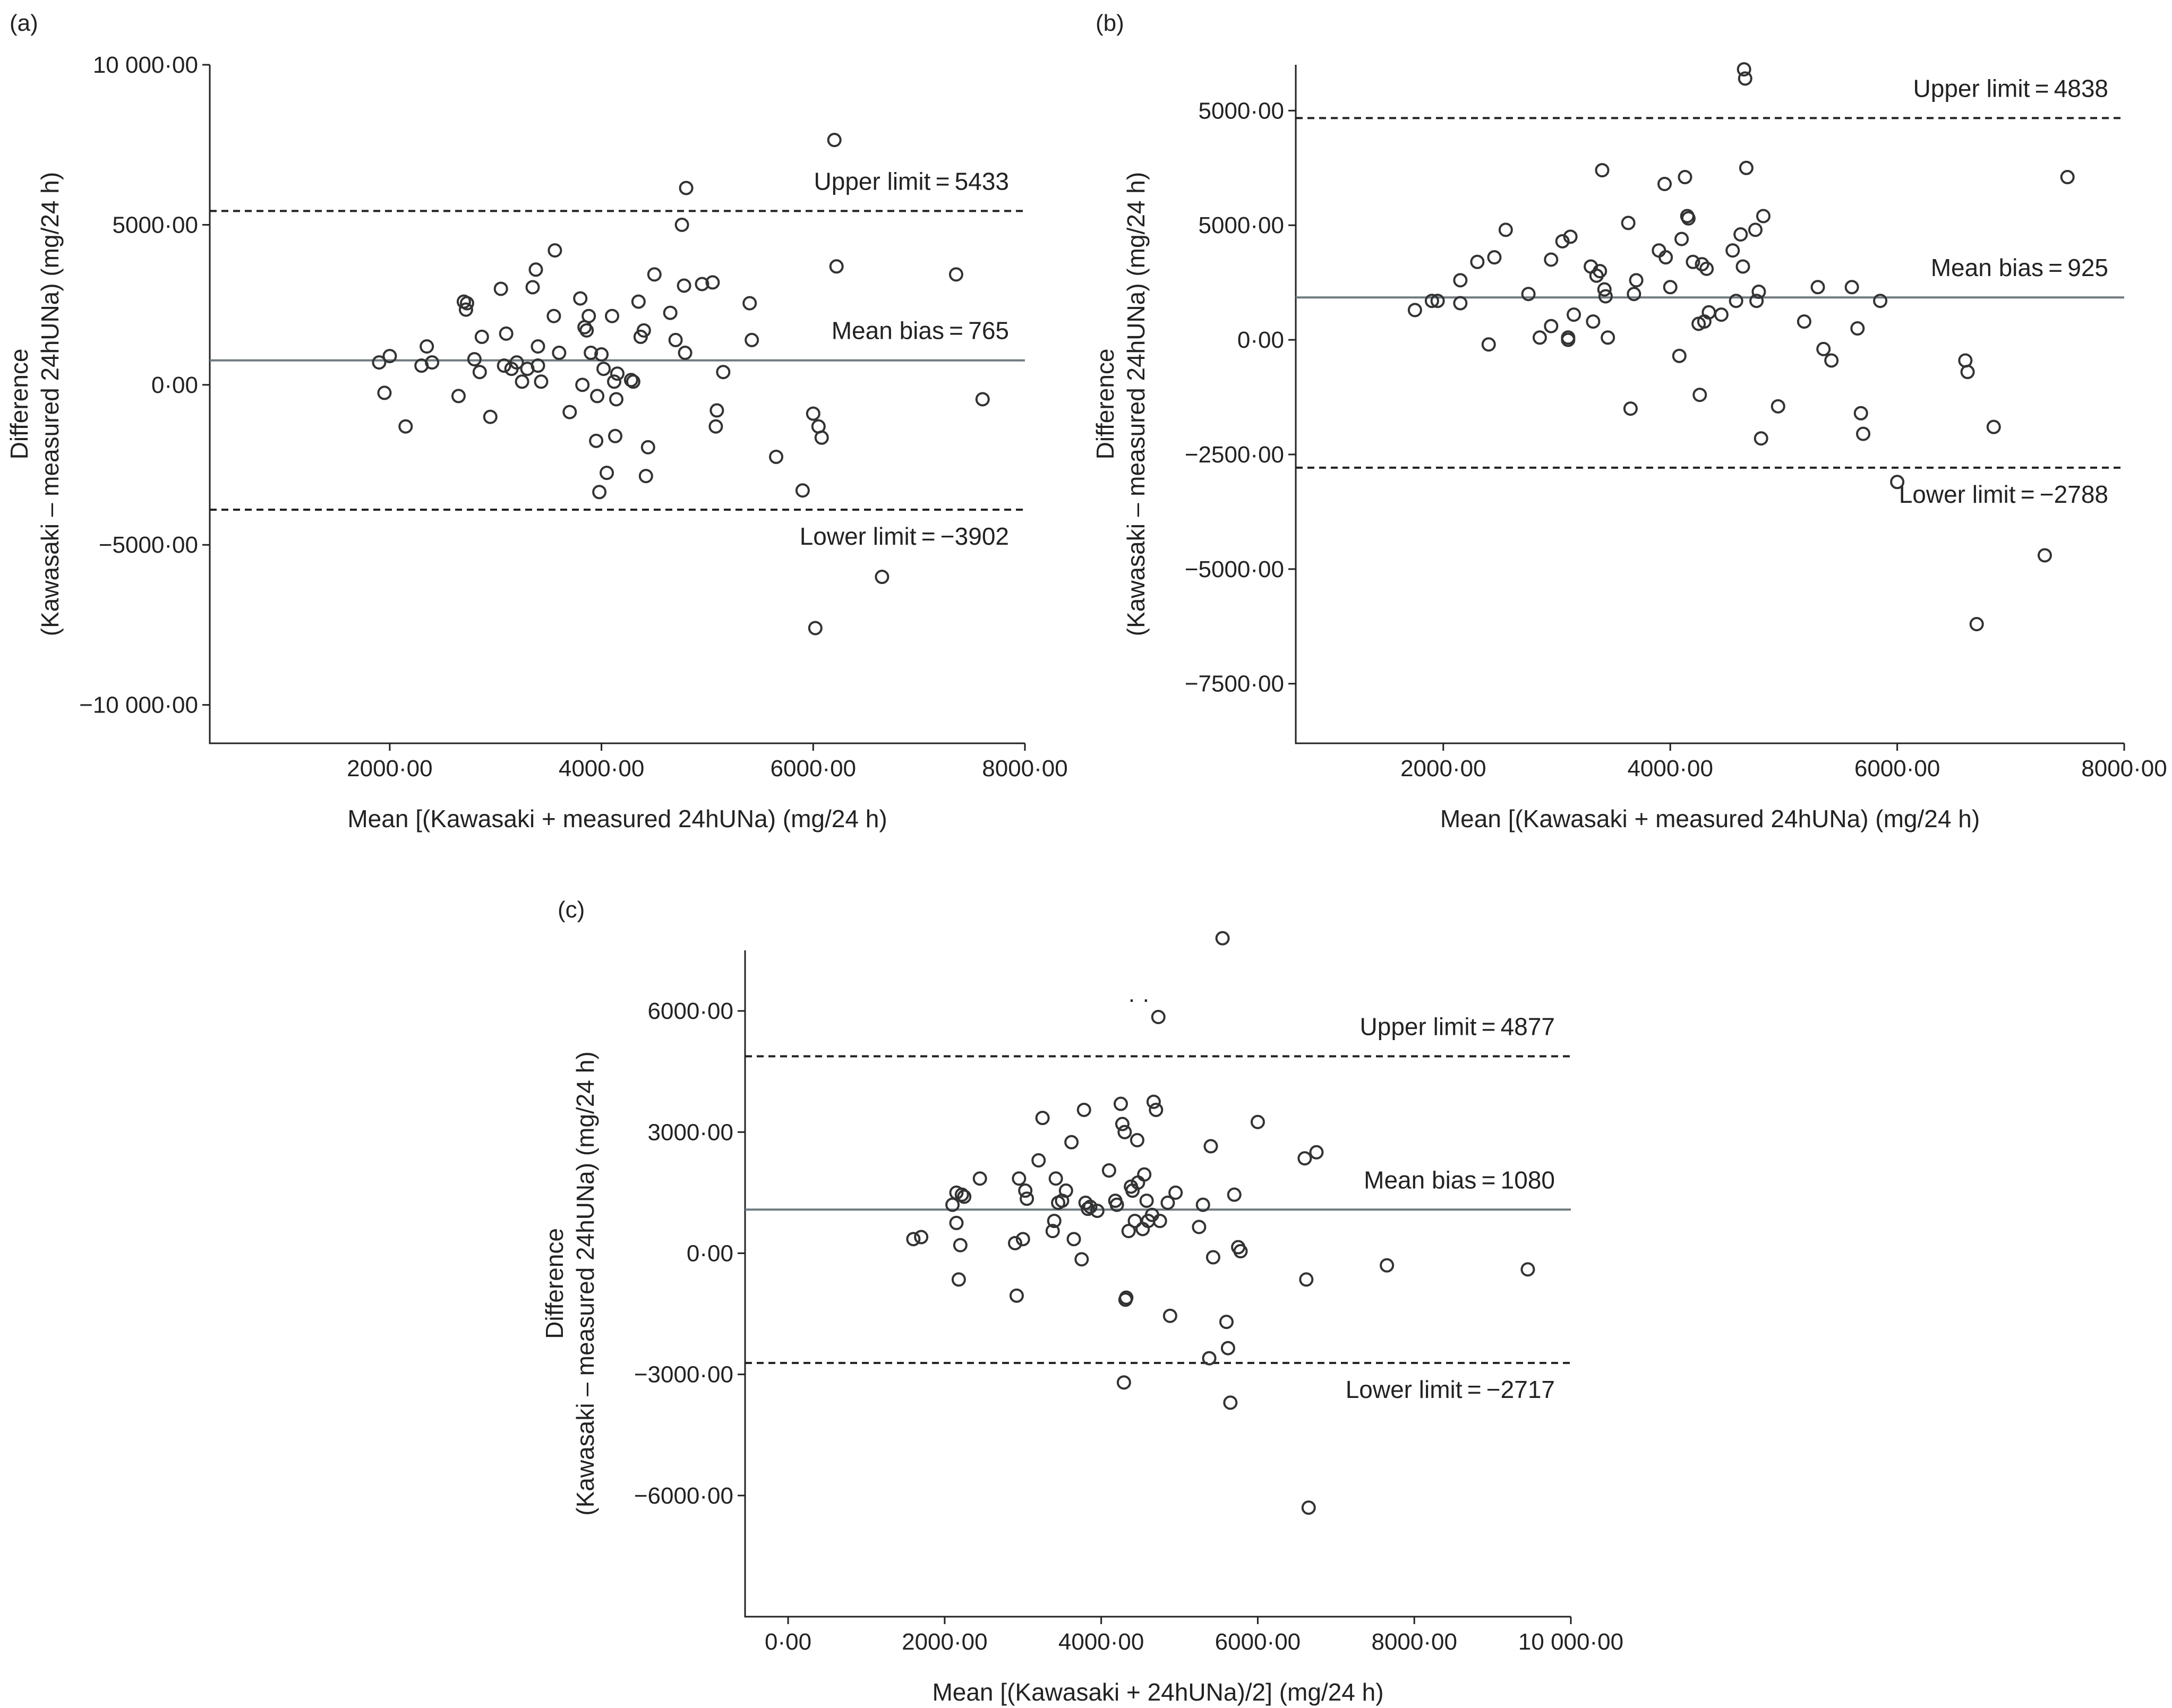  Describe the element at coordinates (2003, 494) in the screenshot. I see `lower-limit-label: Lower limit = −2788` at that location.